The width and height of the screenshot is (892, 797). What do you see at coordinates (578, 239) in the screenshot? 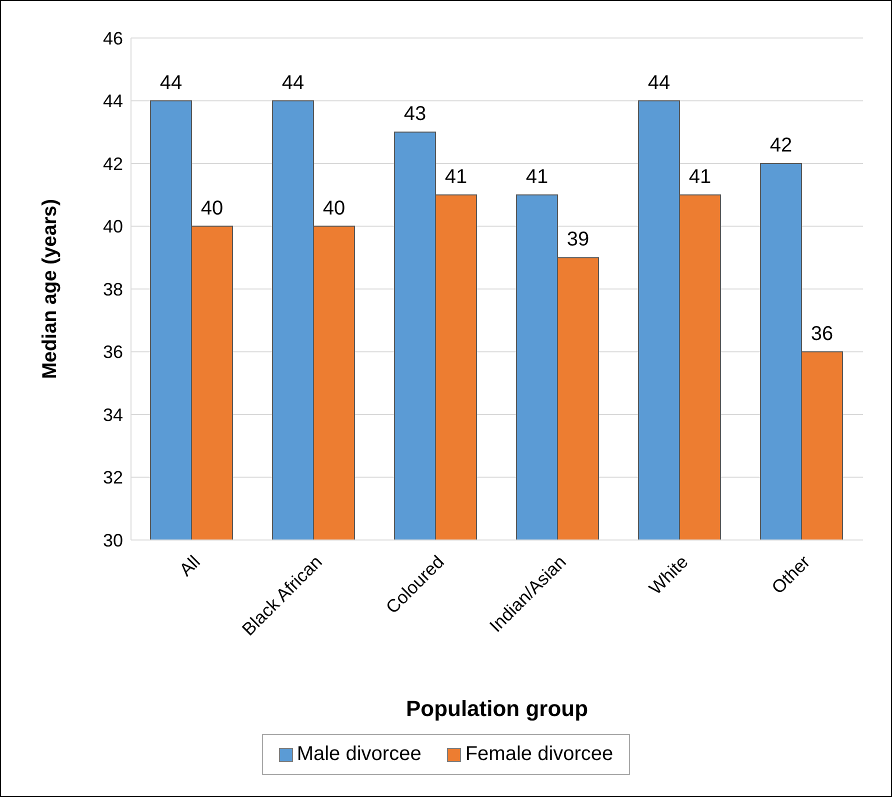
I see `data-label: 39` at bounding box center [578, 239].